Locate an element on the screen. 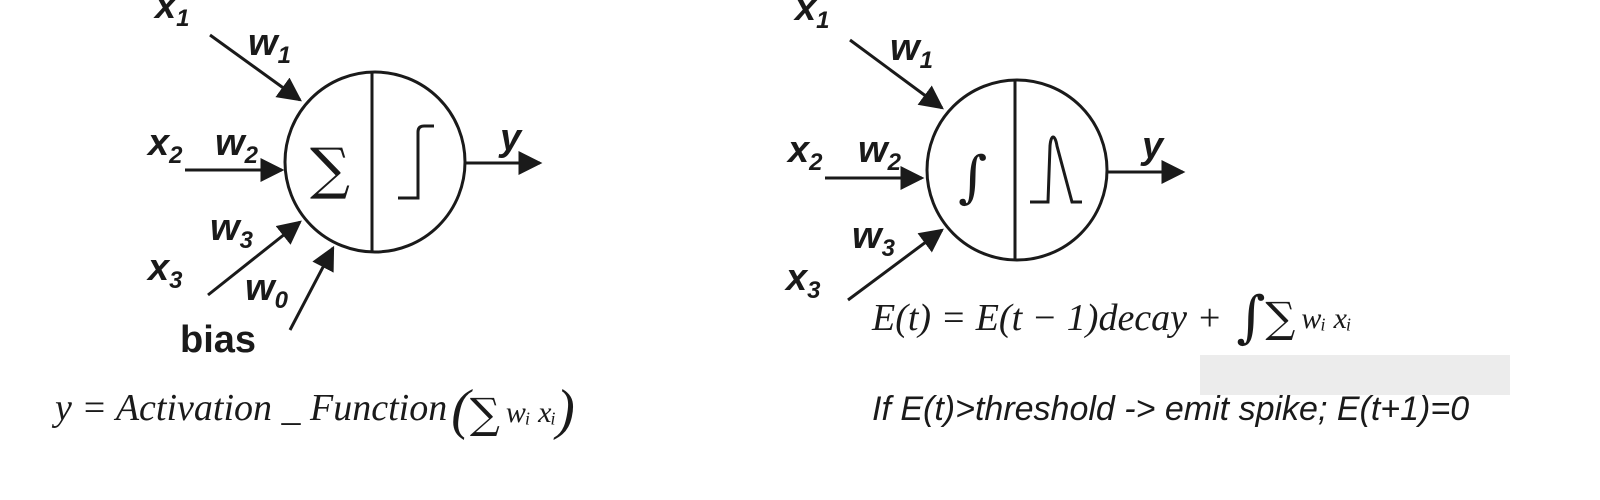 The height and width of the screenshot is (500, 1600). step-function-icon is located at coordinates (416, 162).